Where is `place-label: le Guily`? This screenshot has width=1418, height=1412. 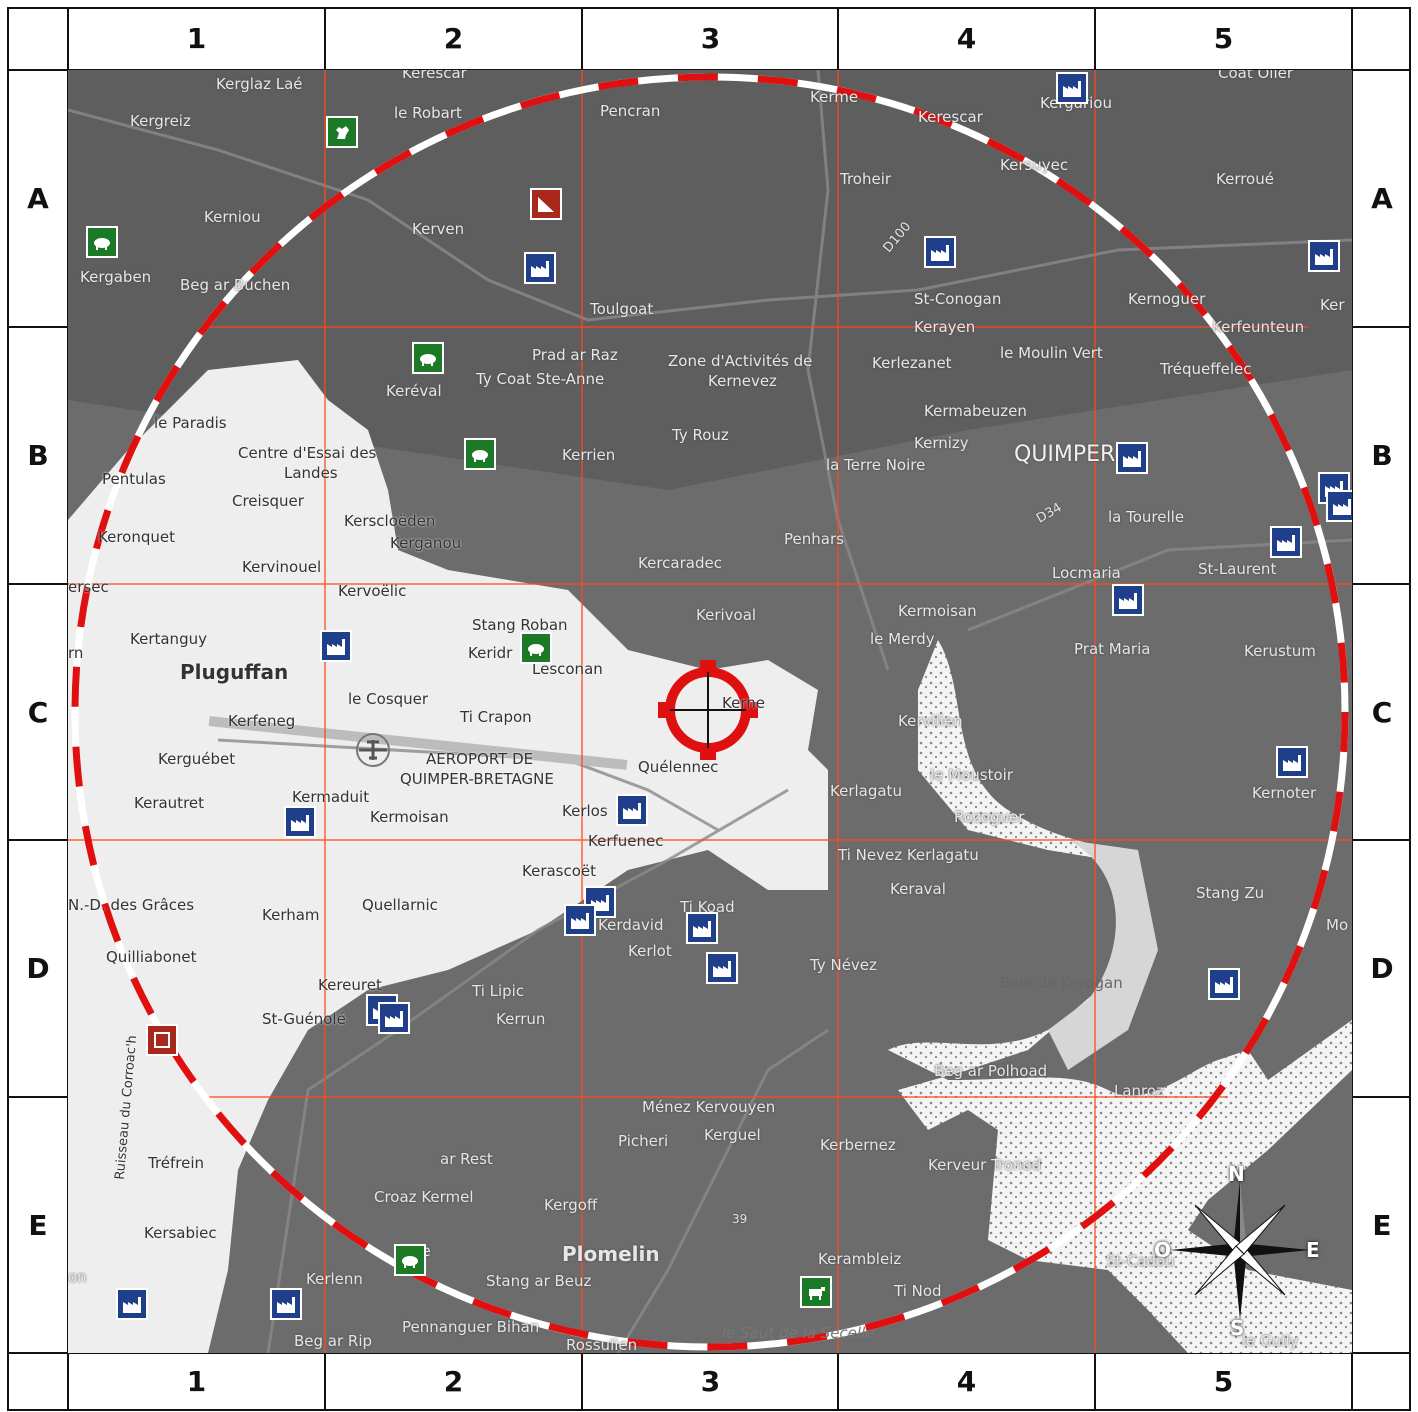 place-label: le Guily is located at coordinates (1270, 1341).